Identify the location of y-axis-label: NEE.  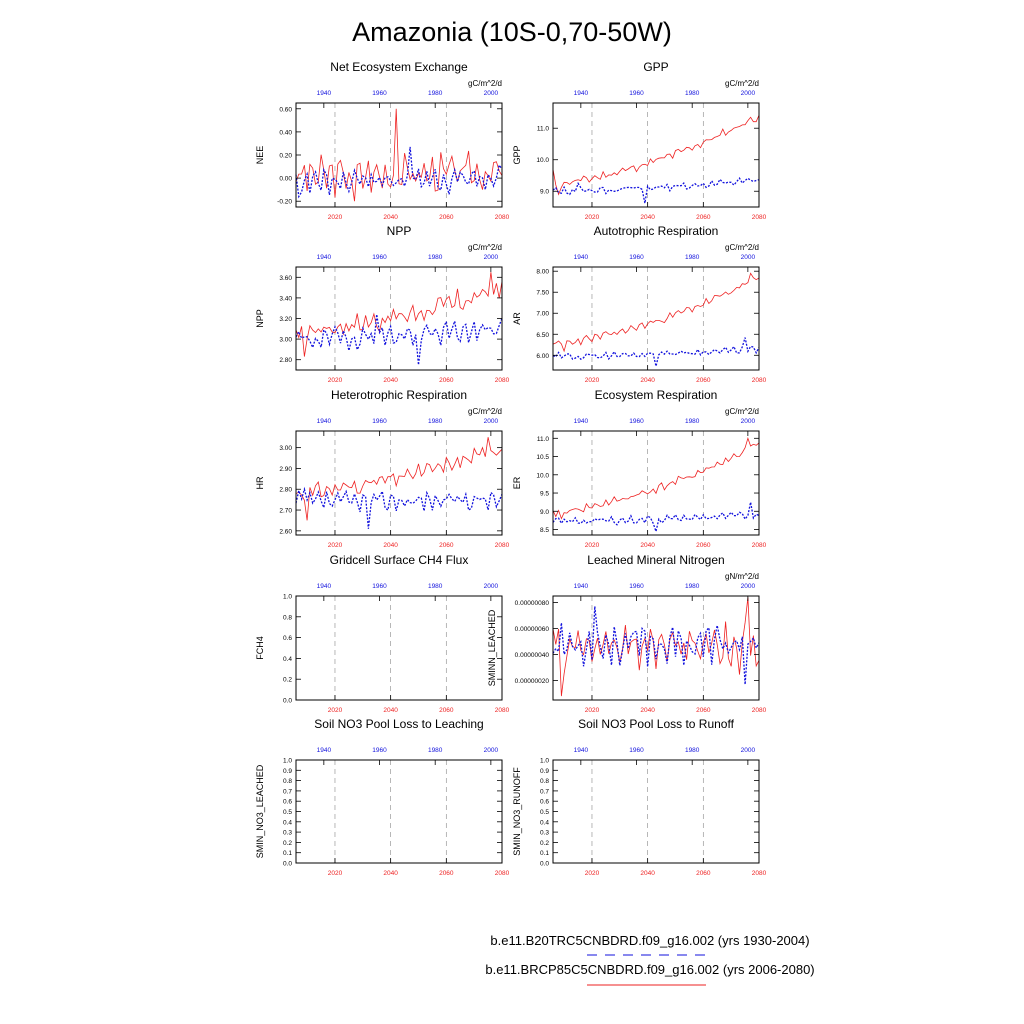
(260, 155).